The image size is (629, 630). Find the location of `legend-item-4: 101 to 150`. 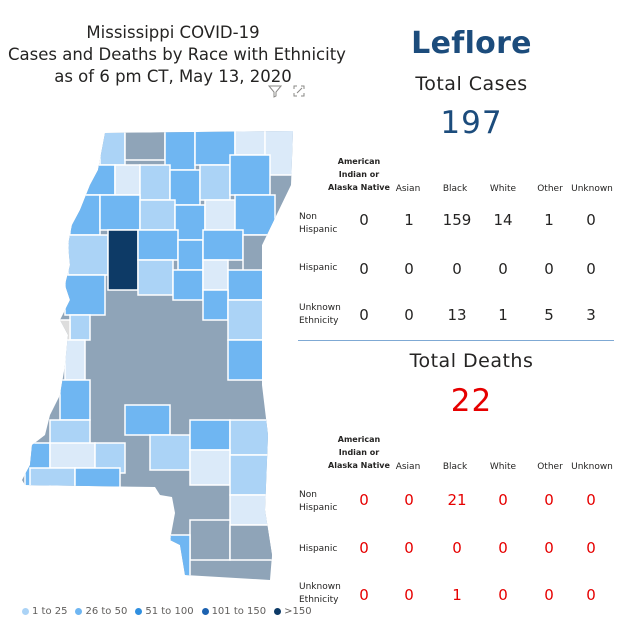

legend-item-4: 101 to 150 is located at coordinates (234, 611).